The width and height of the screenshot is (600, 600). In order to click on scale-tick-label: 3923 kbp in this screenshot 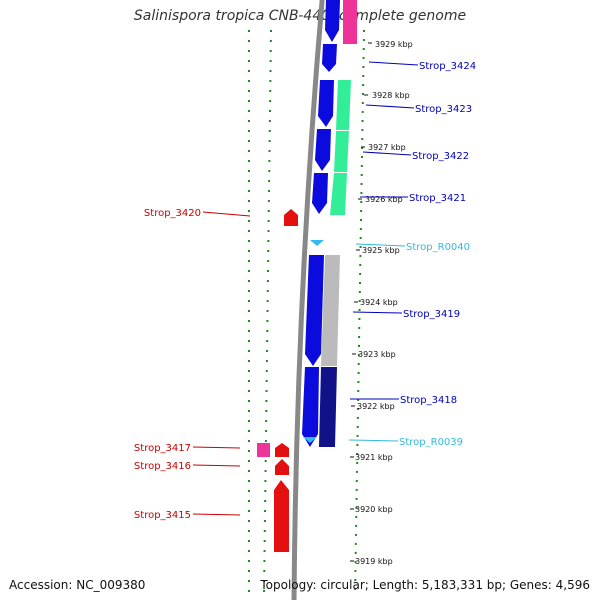, I will do `click(377, 354)`.